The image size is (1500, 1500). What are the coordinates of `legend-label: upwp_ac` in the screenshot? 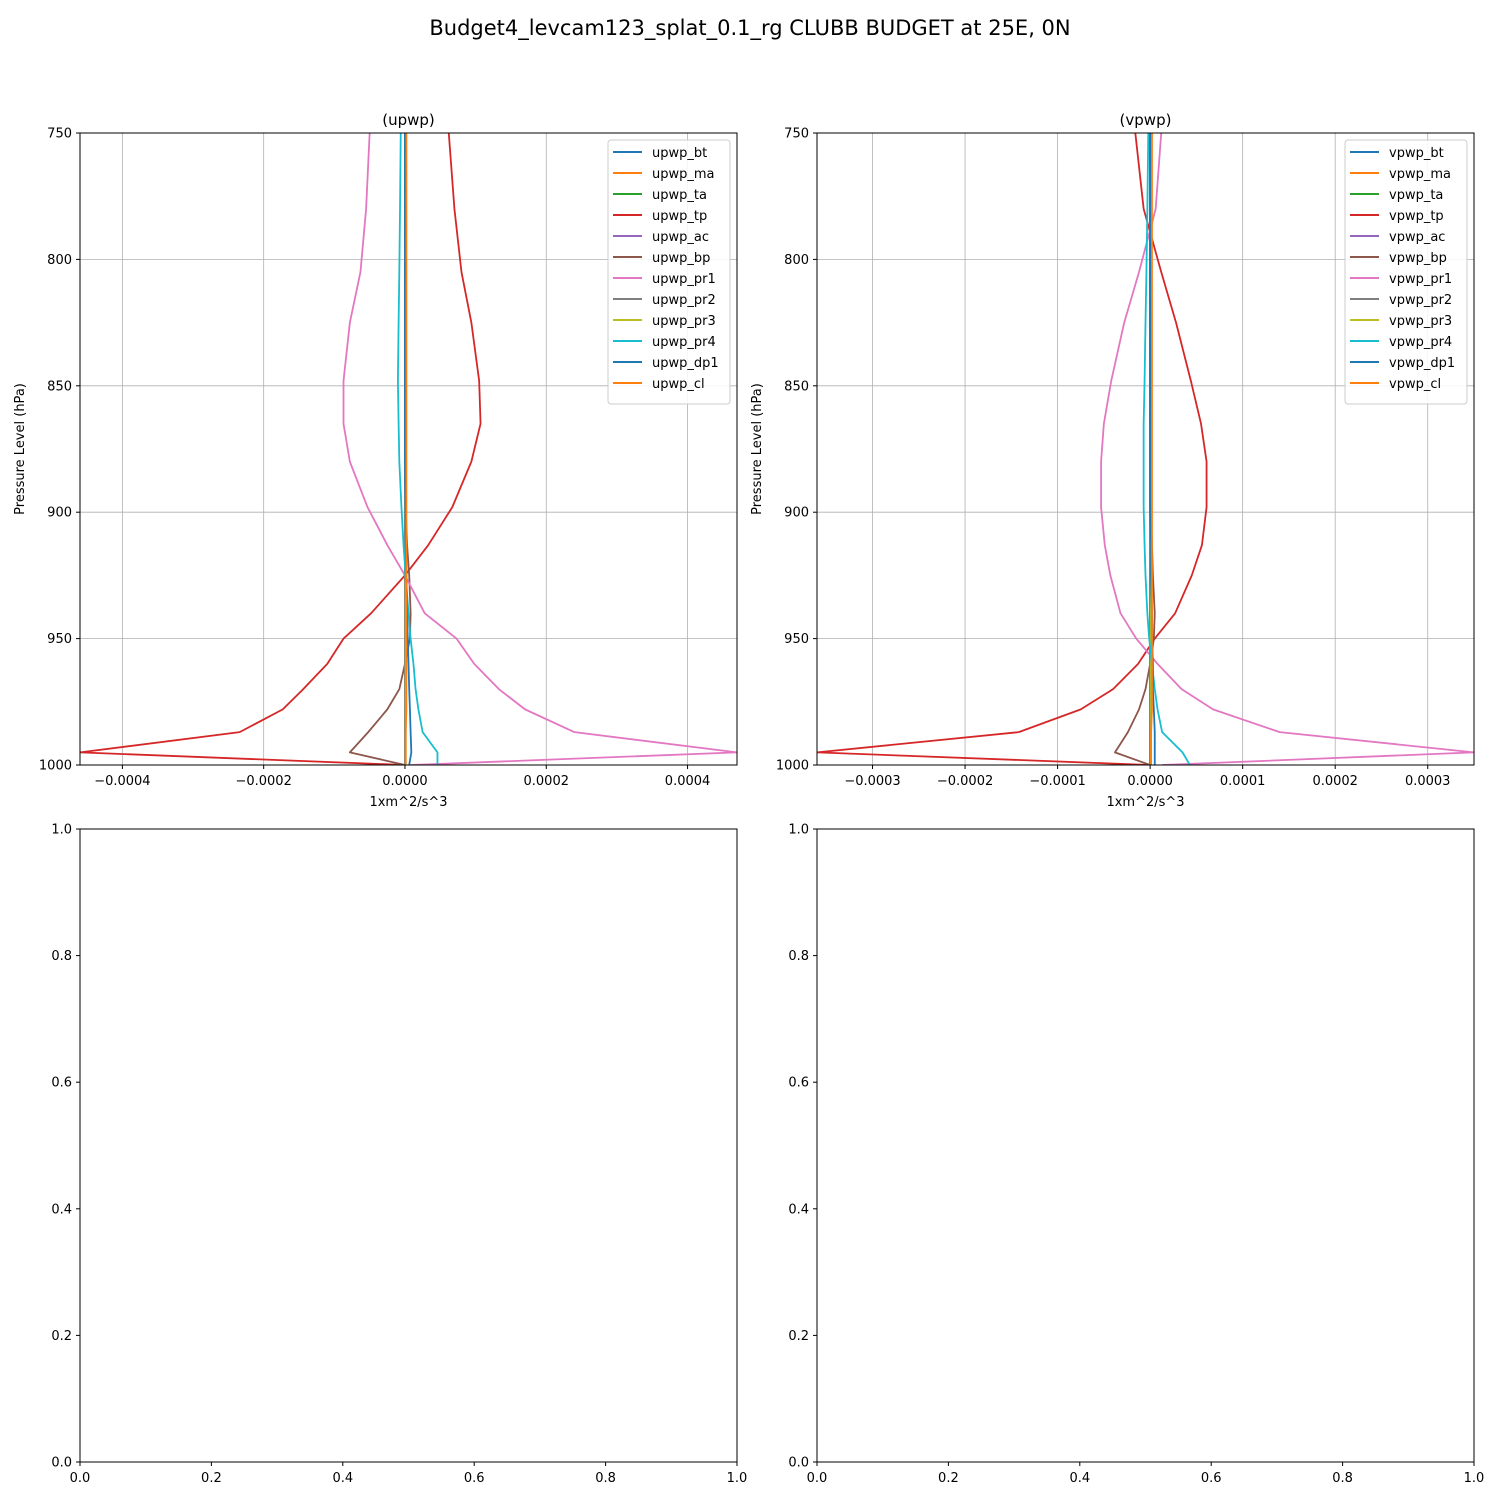 It's located at (680, 237).